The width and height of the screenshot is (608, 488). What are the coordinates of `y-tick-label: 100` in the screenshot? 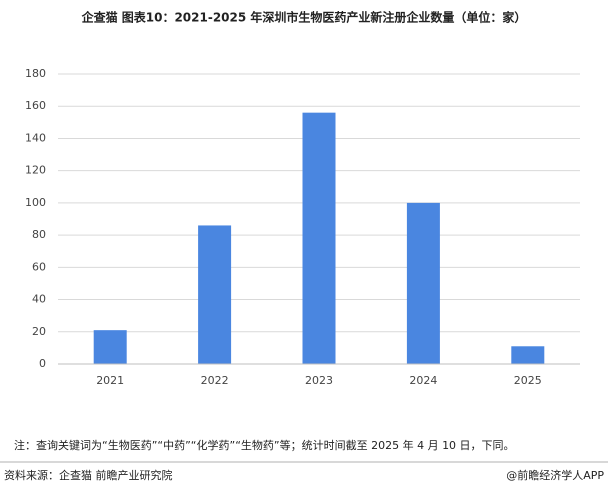 It's located at (35, 202).